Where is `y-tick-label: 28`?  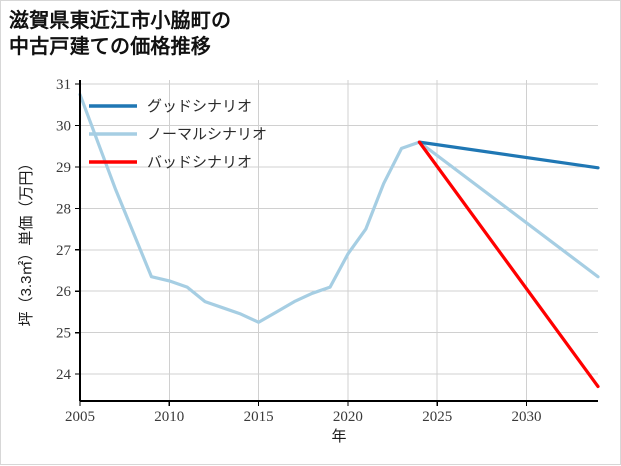 y-tick-label: 28 is located at coordinates (63, 209).